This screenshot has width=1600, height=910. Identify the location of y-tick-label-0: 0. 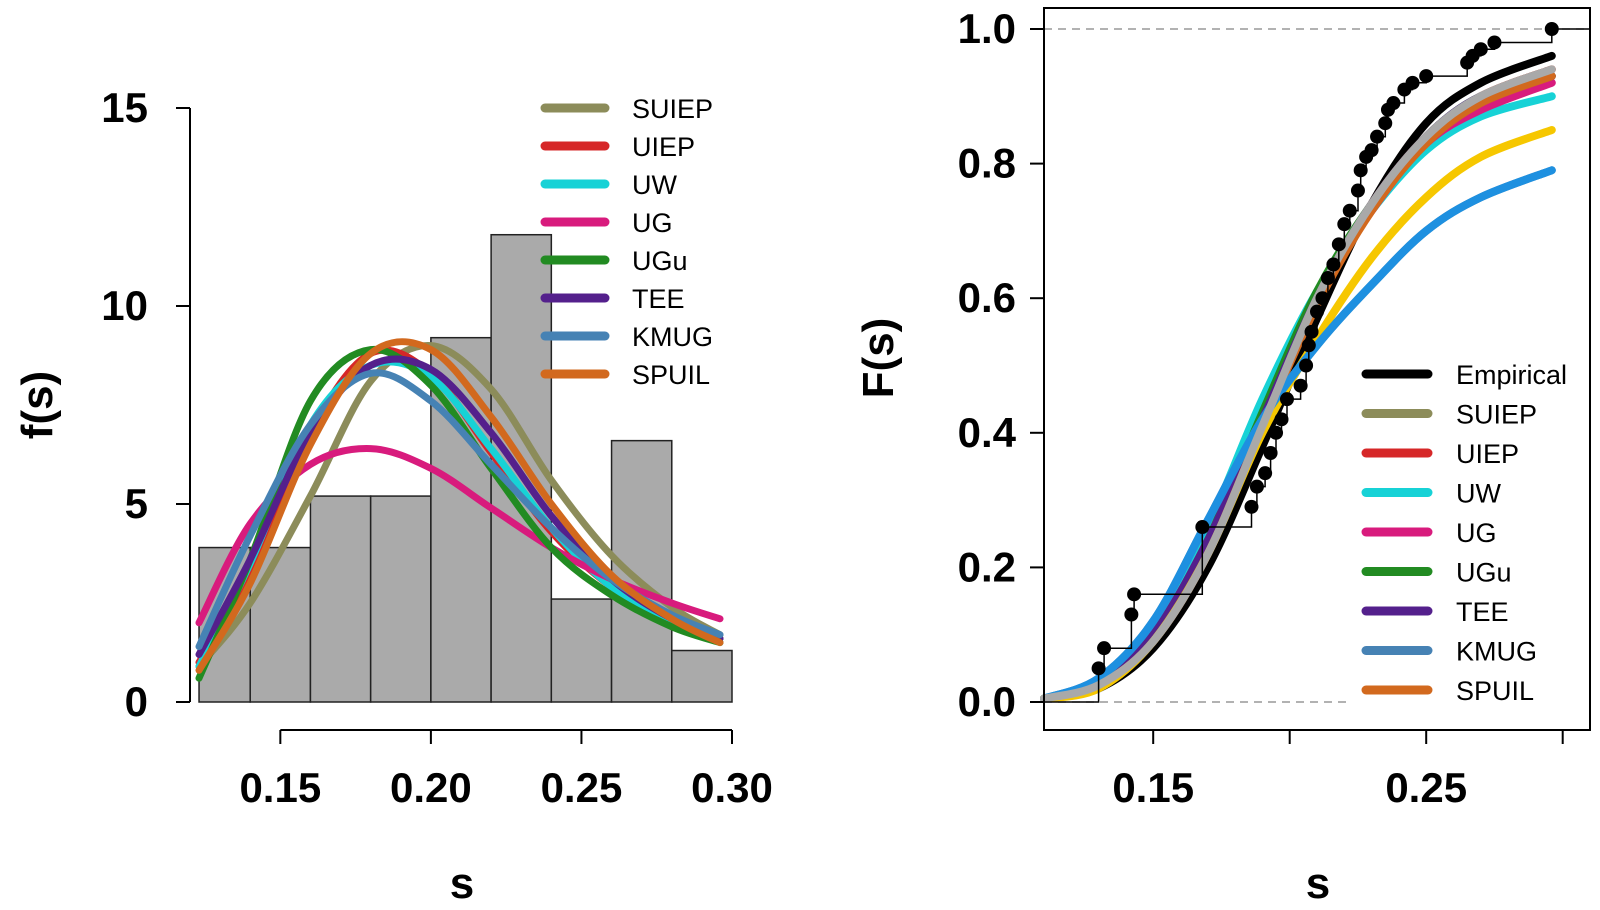
(136, 701).